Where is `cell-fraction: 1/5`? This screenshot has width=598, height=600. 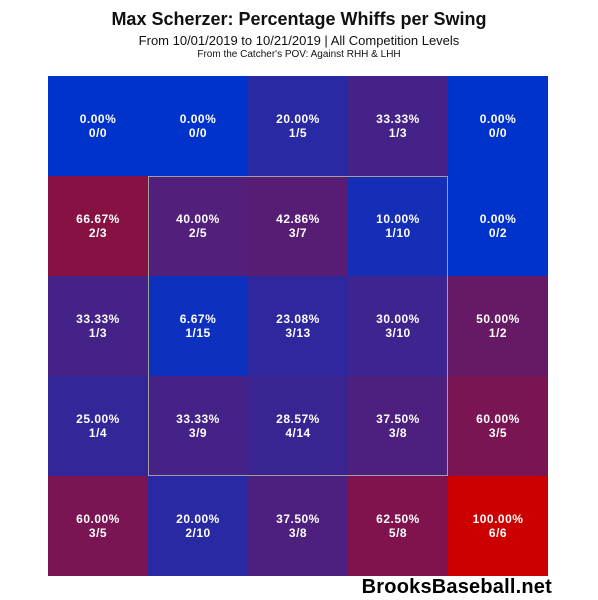
cell-fraction: 1/5 is located at coordinates (298, 133).